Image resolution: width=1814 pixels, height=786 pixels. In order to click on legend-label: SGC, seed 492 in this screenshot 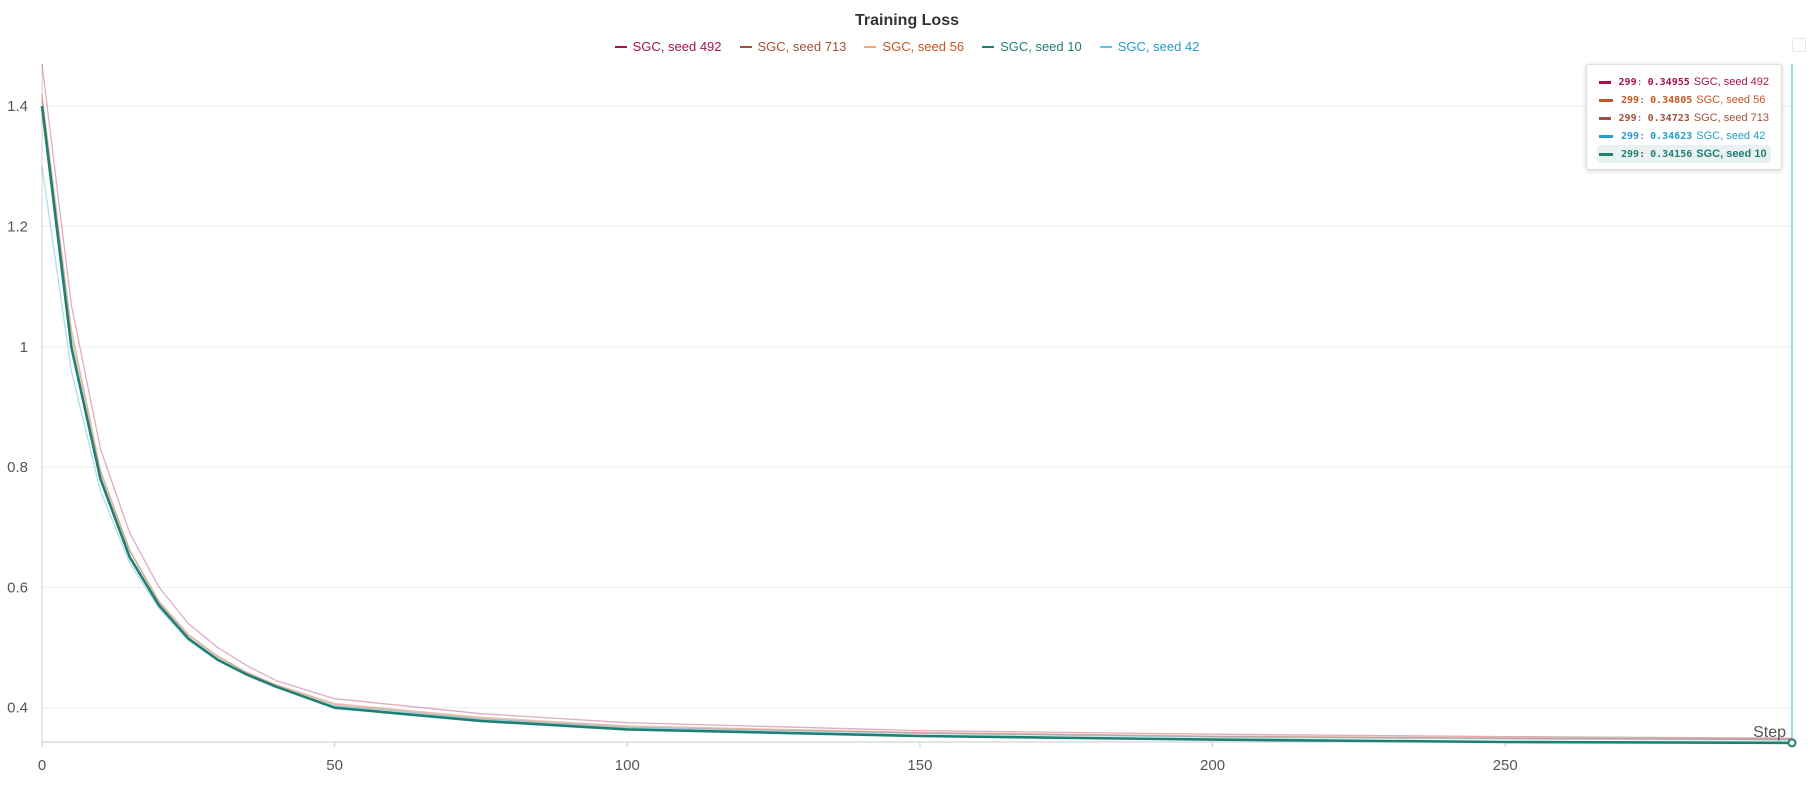, I will do `click(677, 46)`.